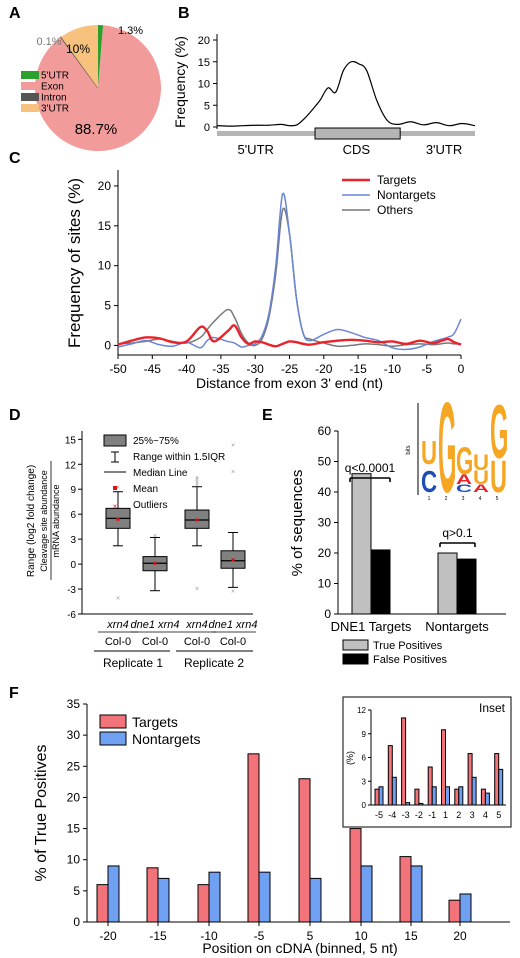 Image resolution: width=520 pixels, height=958 pixels. What do you see at coordinates (166, 739) in the screenshot?
I see `f-legend-label-1: Nontargets` at bounding box center [166, 739].